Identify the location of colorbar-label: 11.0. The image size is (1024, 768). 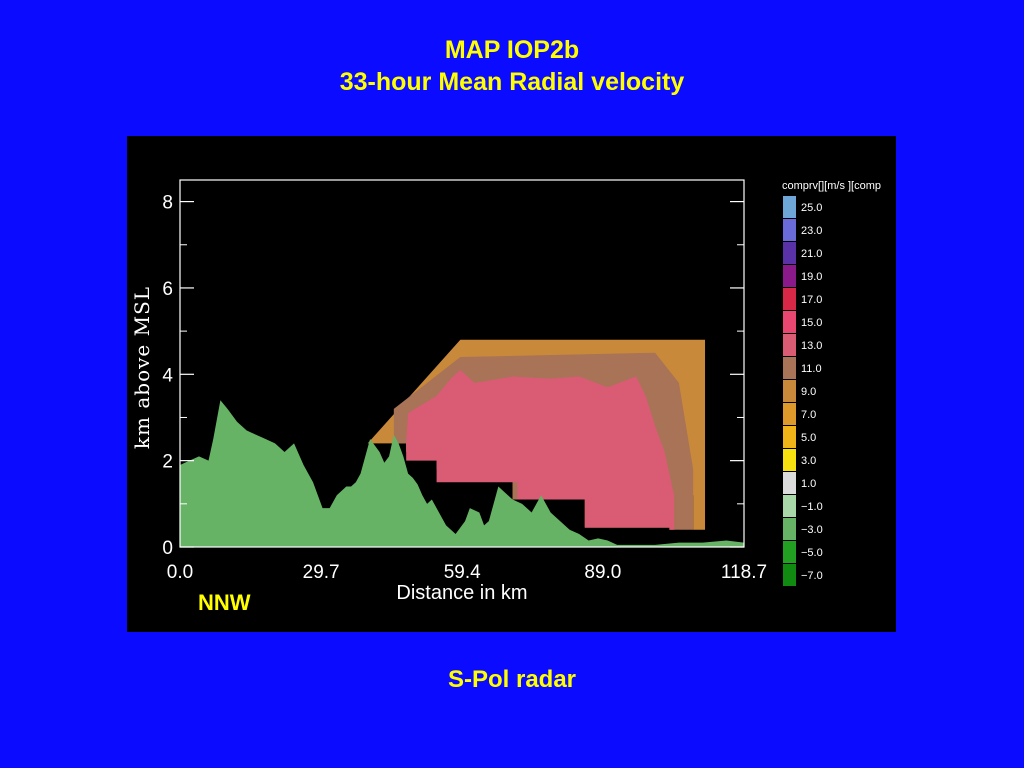
(811, 369).